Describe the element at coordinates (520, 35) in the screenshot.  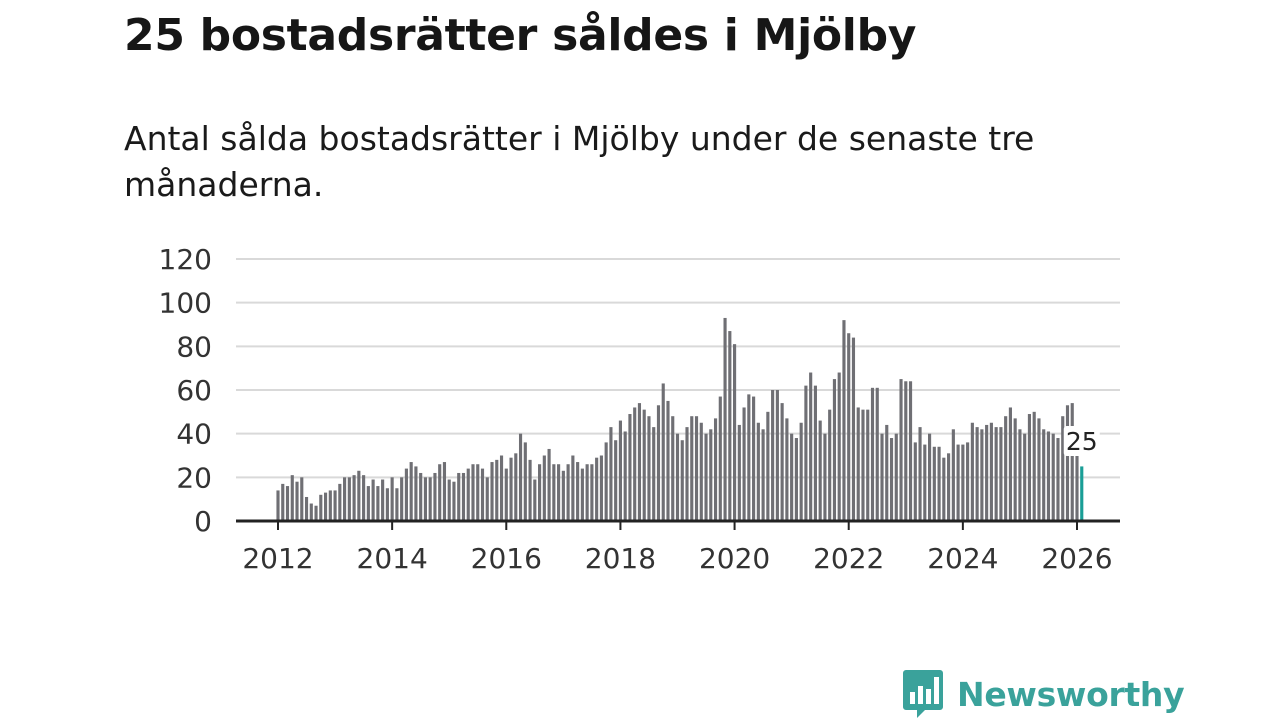
I see `chart-title: 25 bostadsrätter såldes i Mjölby` at that location.